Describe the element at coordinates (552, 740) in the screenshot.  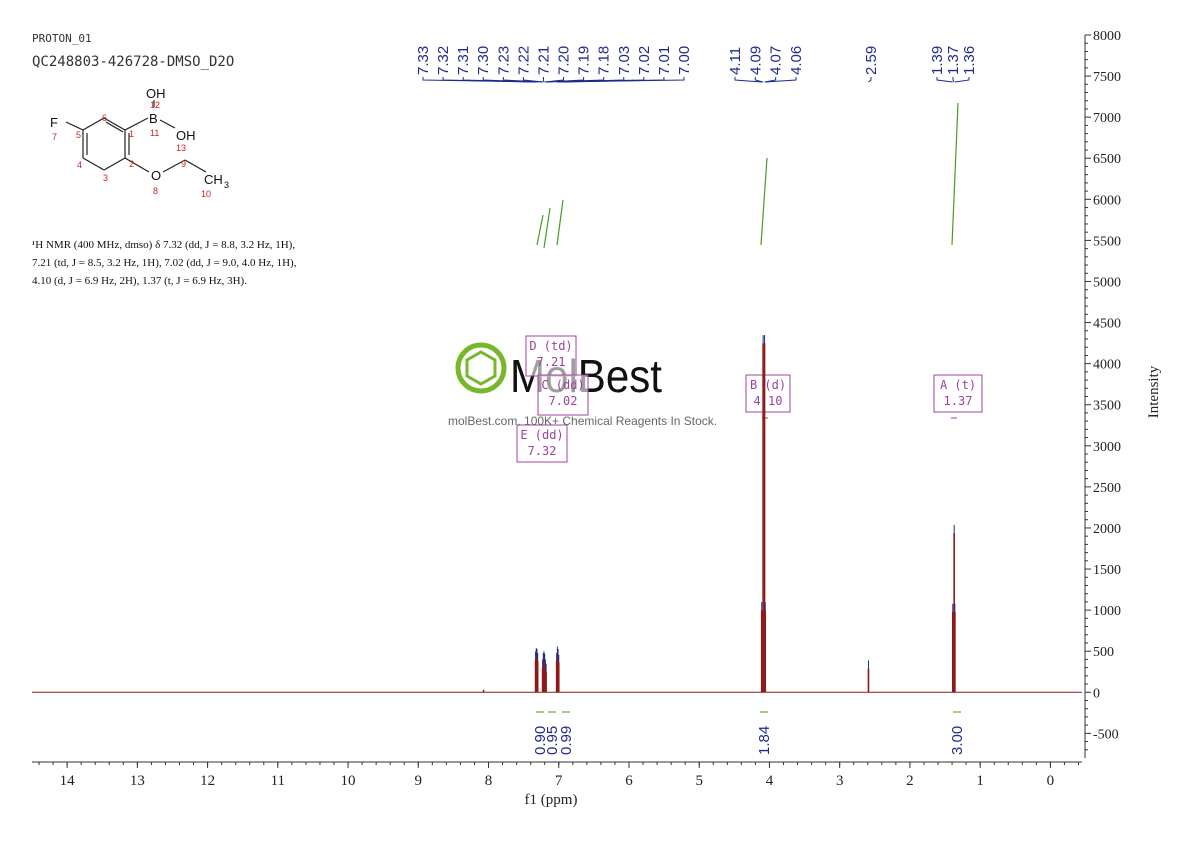
I see `integral-value: 0.95` at that location.